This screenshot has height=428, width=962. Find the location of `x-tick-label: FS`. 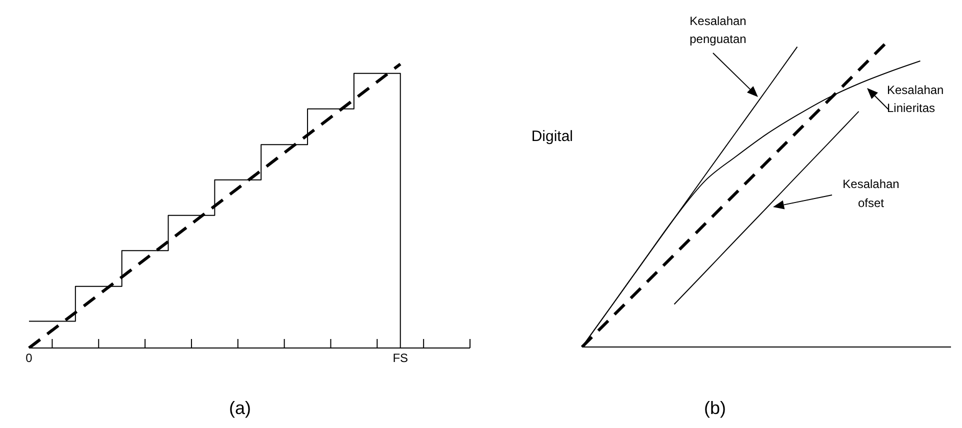

x-tick-label: FS is located at coordinates (400, 358).